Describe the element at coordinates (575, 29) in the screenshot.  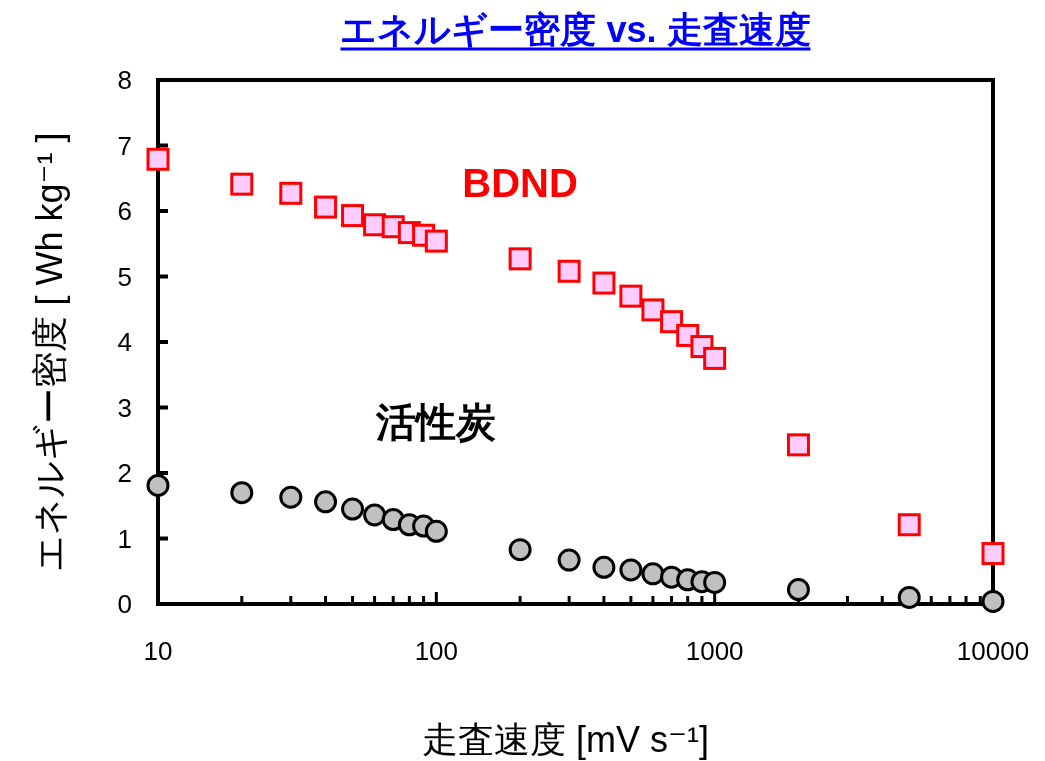
I see `chart-title: エネルギー密度 vs. 走査速度` at that location.